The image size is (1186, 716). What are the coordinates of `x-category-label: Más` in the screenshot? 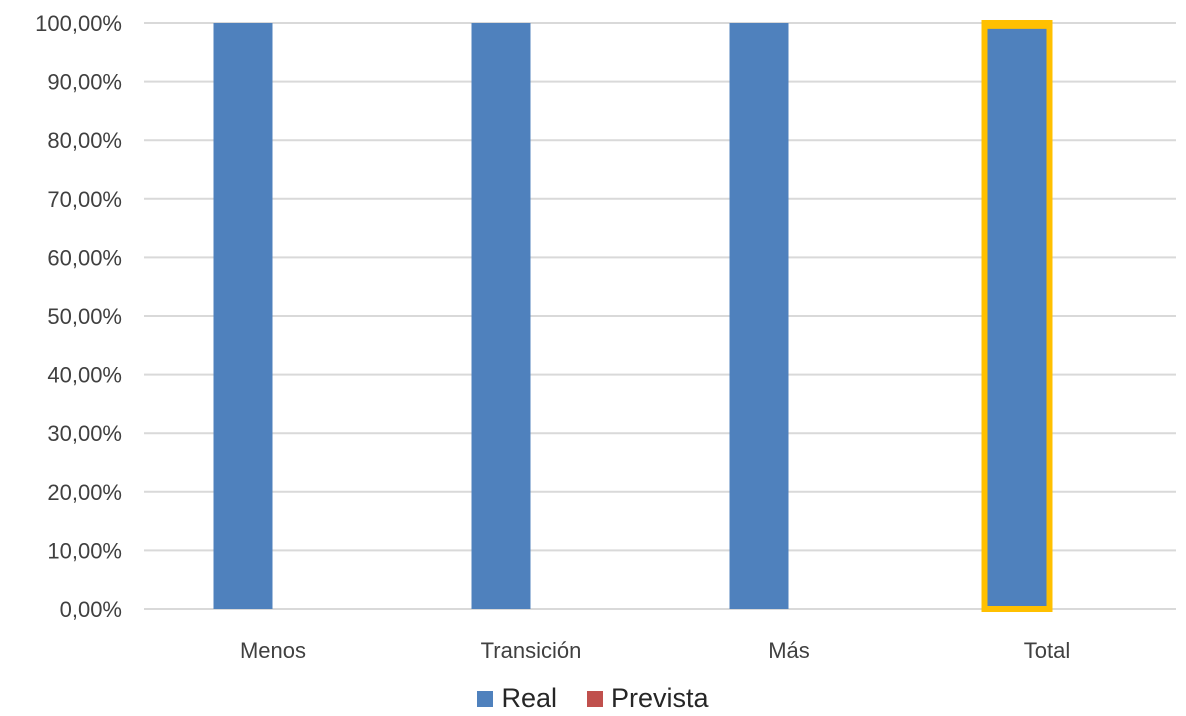 It's located at (789, 650).